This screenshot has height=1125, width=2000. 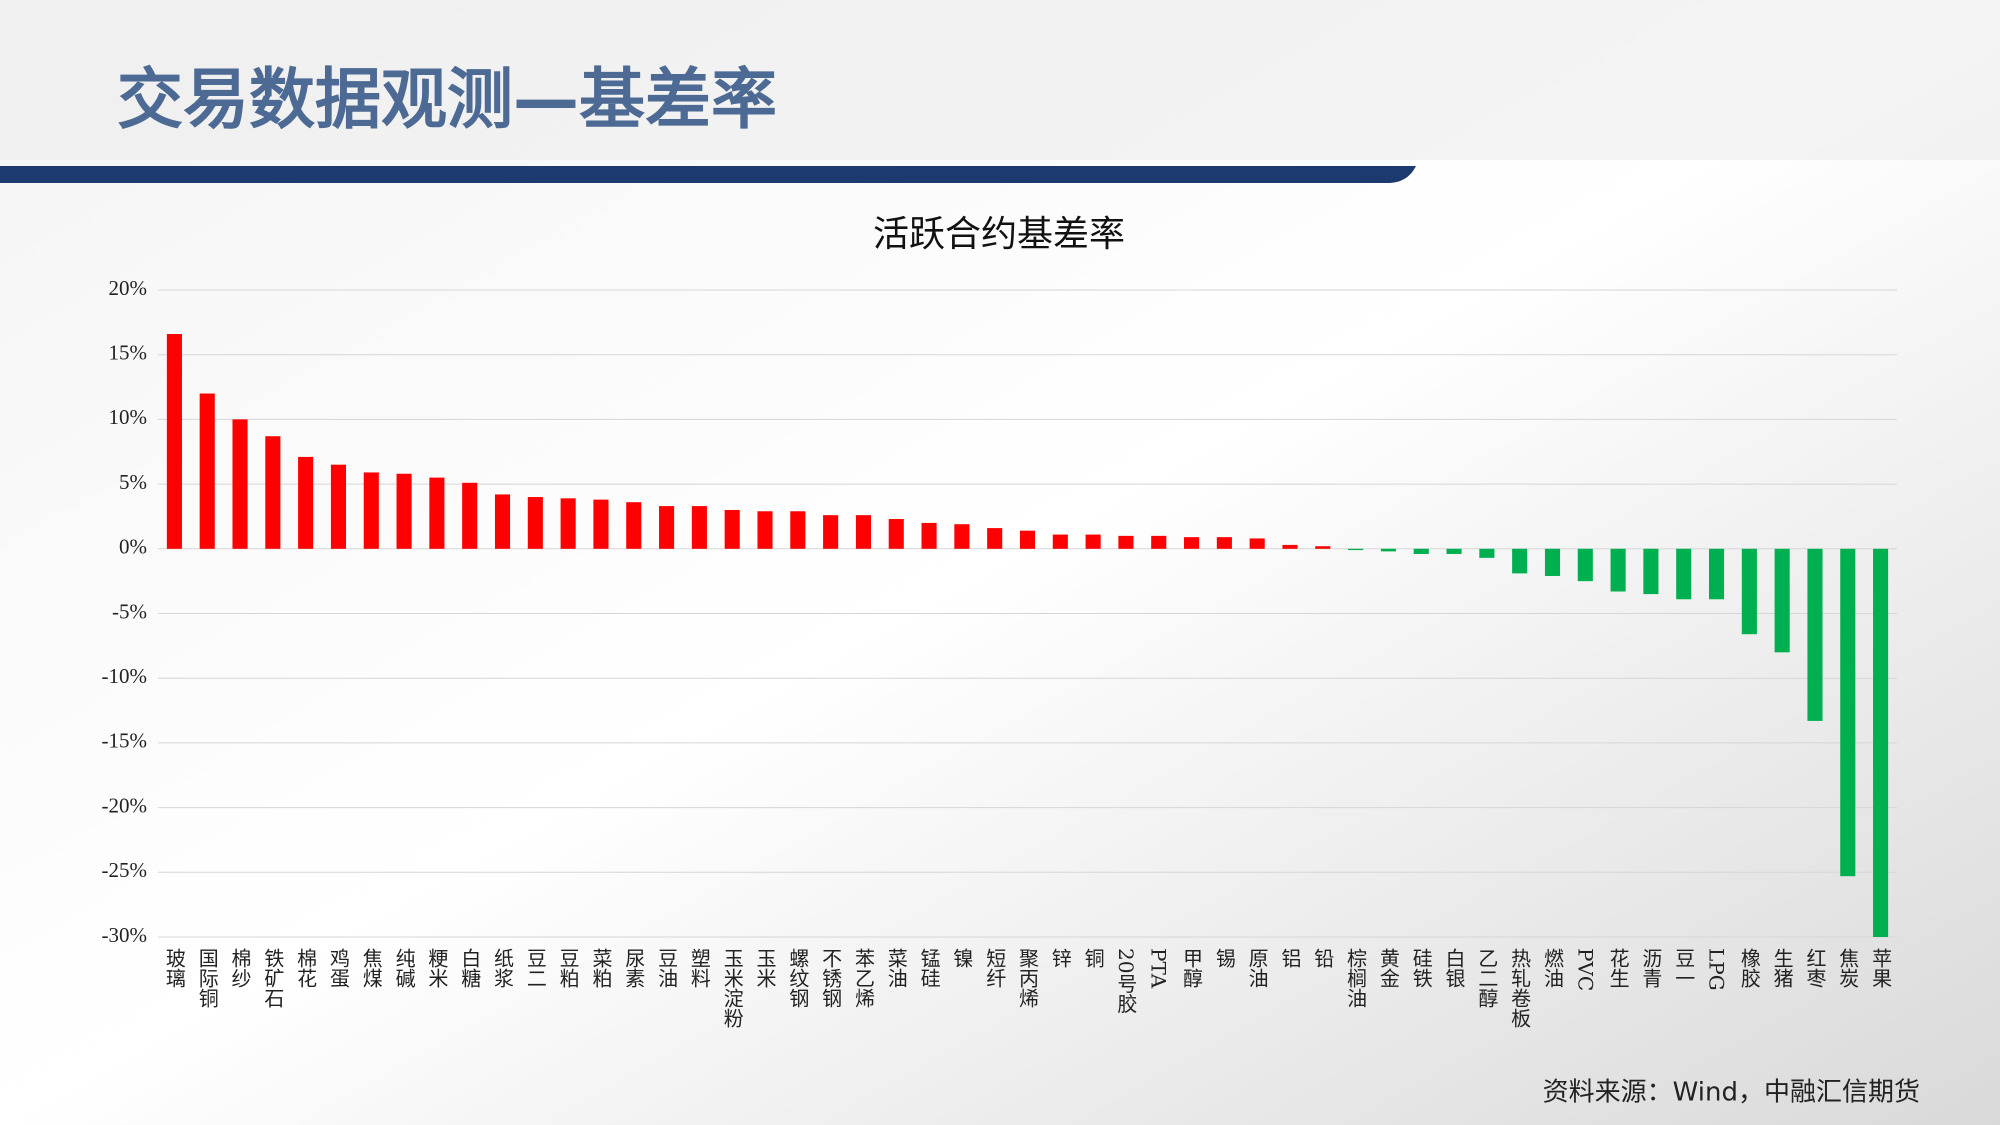 What do you see at coordinates (1487, 978) in the screenshot?
I see `x-tick-label: 乙二醇` at bounding box center [1487, 978].